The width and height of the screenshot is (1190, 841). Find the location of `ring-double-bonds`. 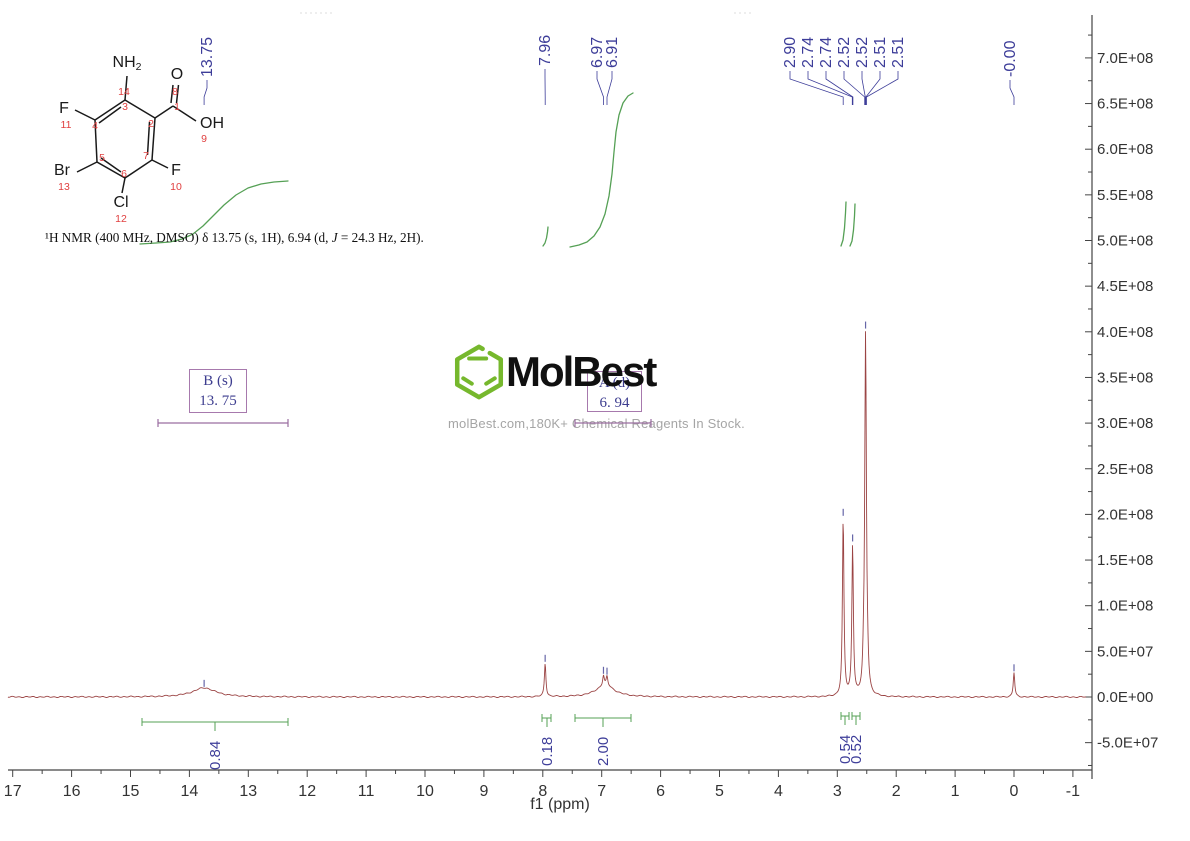

ring-double-bonds is located at coordinates (124, 139).